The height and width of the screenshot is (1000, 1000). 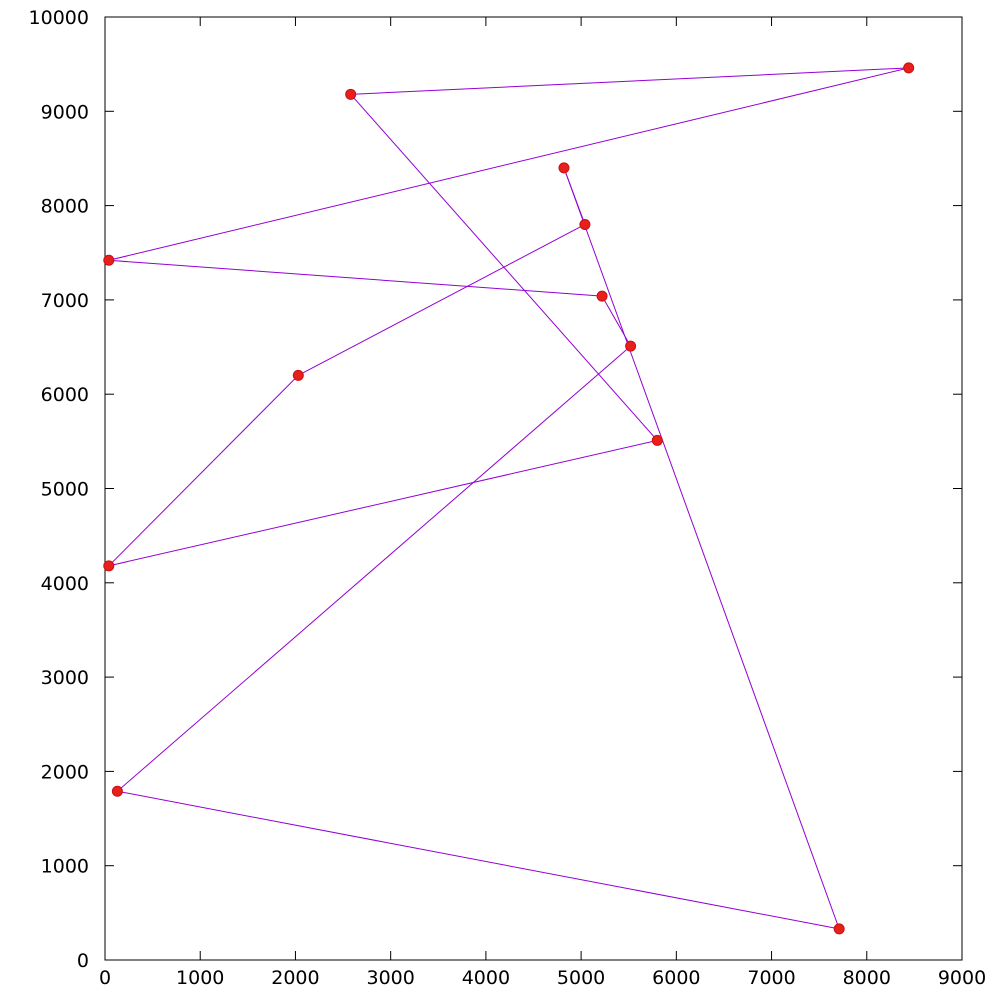 What do you see at coordinates (65, 490) in the screenshot?
I see `y-tick-label: 5000` at bounding box center [65, 490].